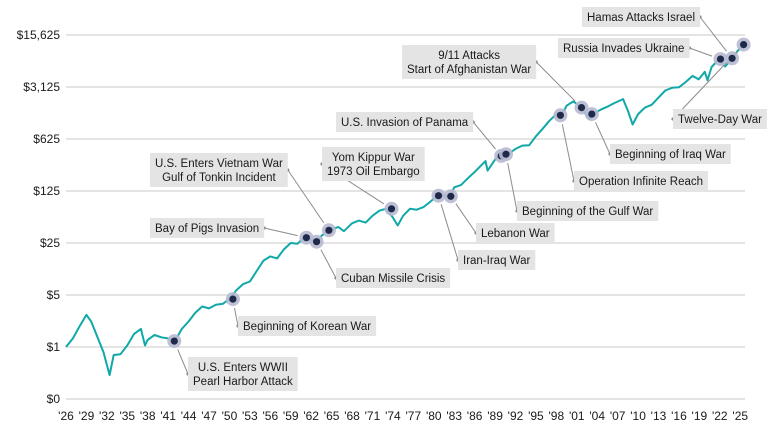  Describe the element at coordinates (536, 416) in the screenshot. I see `x-tick-label: '95` at that location.